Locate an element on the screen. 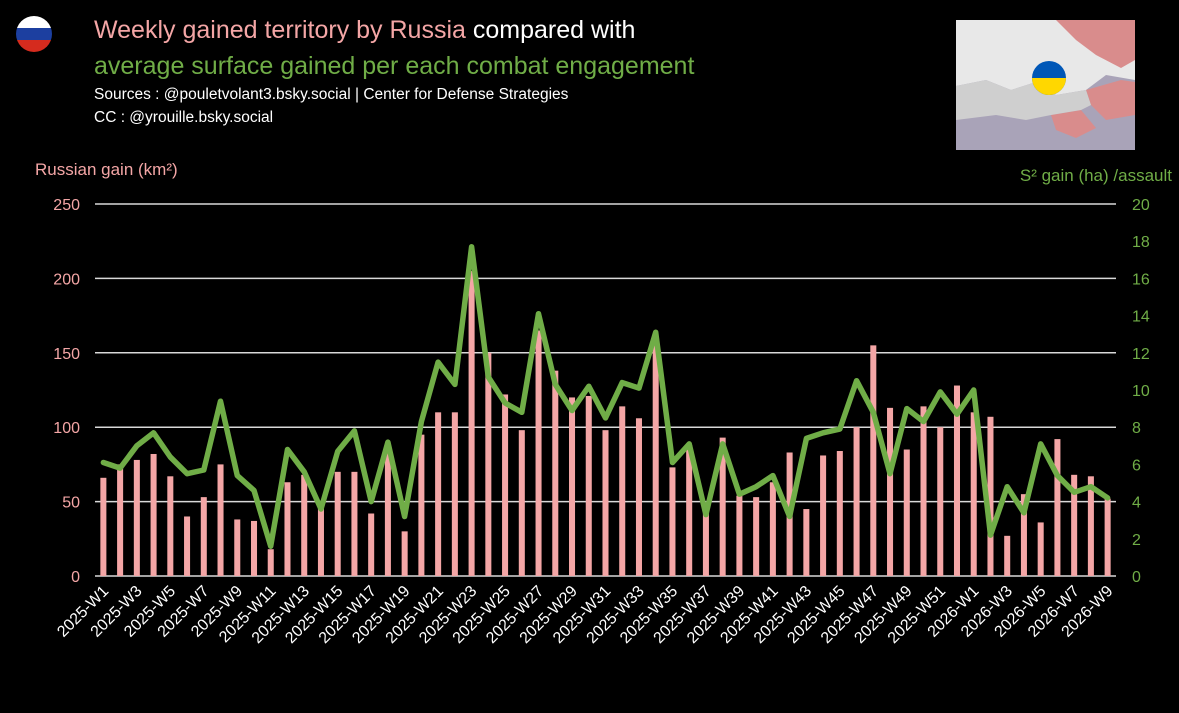 The image size is (1179, 713). ukraine-map-thumbnail is located at coordinates (1045, 85).